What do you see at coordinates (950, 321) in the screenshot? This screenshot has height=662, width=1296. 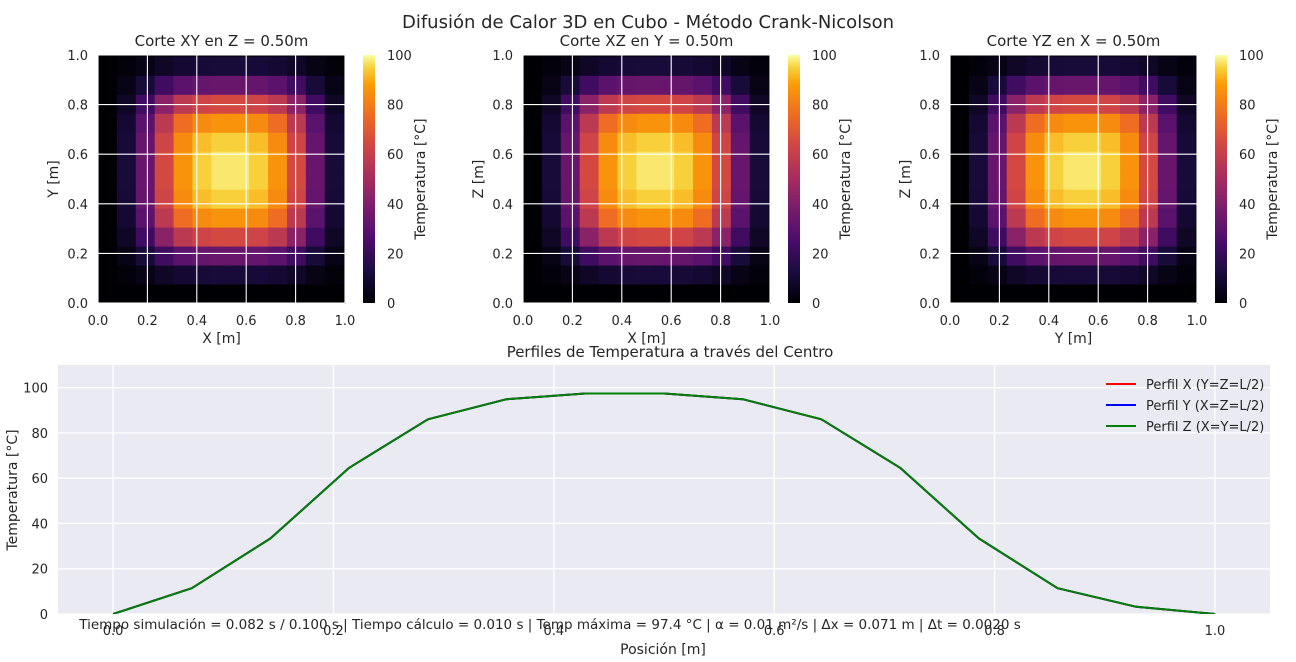 I see `x-tick-label: 0.0` at bounding box center [950, 321].